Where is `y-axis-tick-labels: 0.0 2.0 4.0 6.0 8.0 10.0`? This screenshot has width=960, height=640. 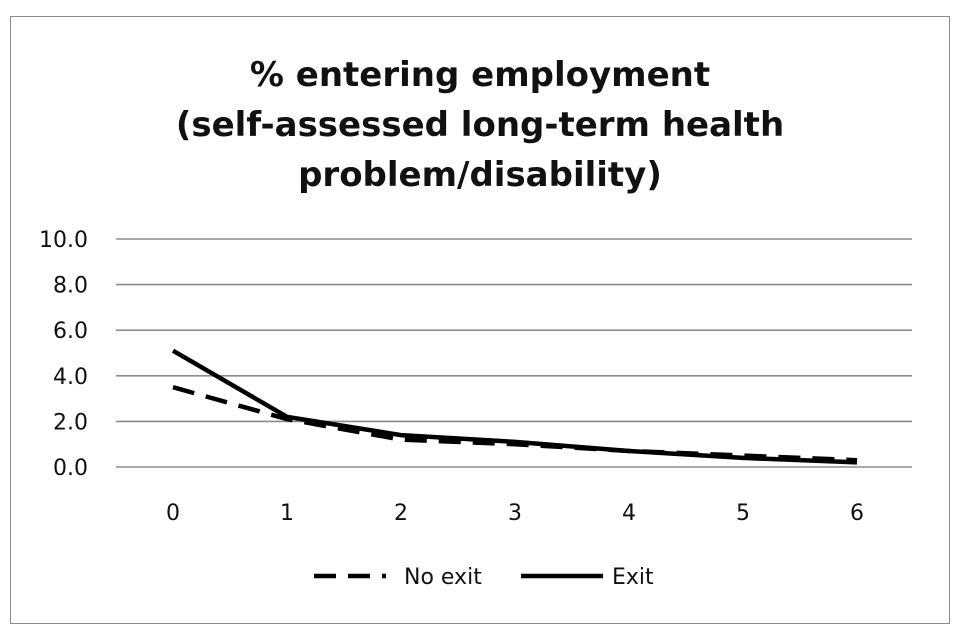 y-axis-tick-labels: 0.0 2.0 4.0 6.0 8.0 10.0 is located at coordinates (63, 354).